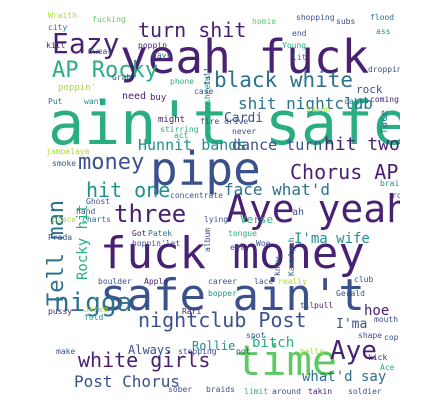 The width and height of the screenshot is (439, 418). I want to click on word-ap-rocky: AP Rocky, so click(105, 70).